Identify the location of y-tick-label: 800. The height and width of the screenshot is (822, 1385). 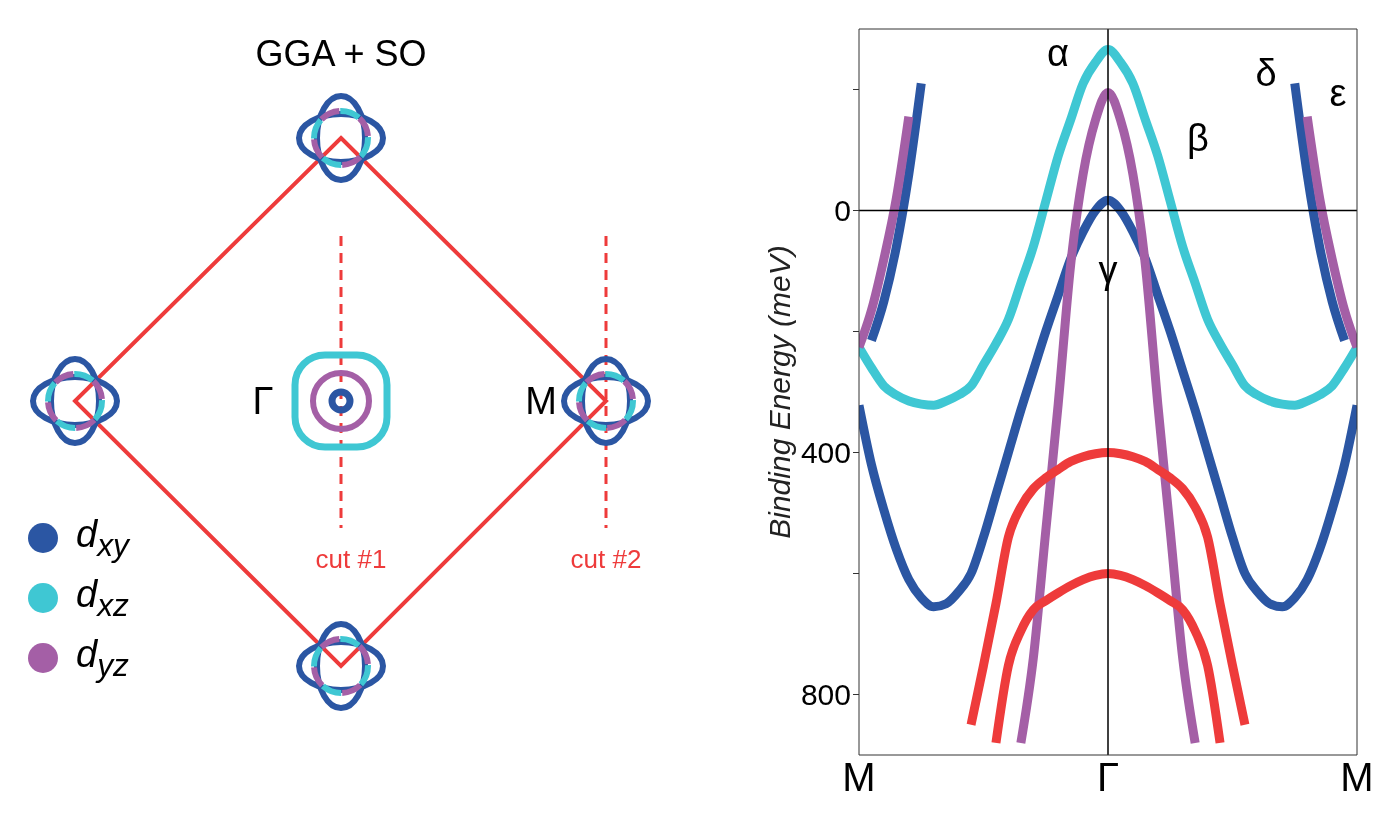
(825, 695).